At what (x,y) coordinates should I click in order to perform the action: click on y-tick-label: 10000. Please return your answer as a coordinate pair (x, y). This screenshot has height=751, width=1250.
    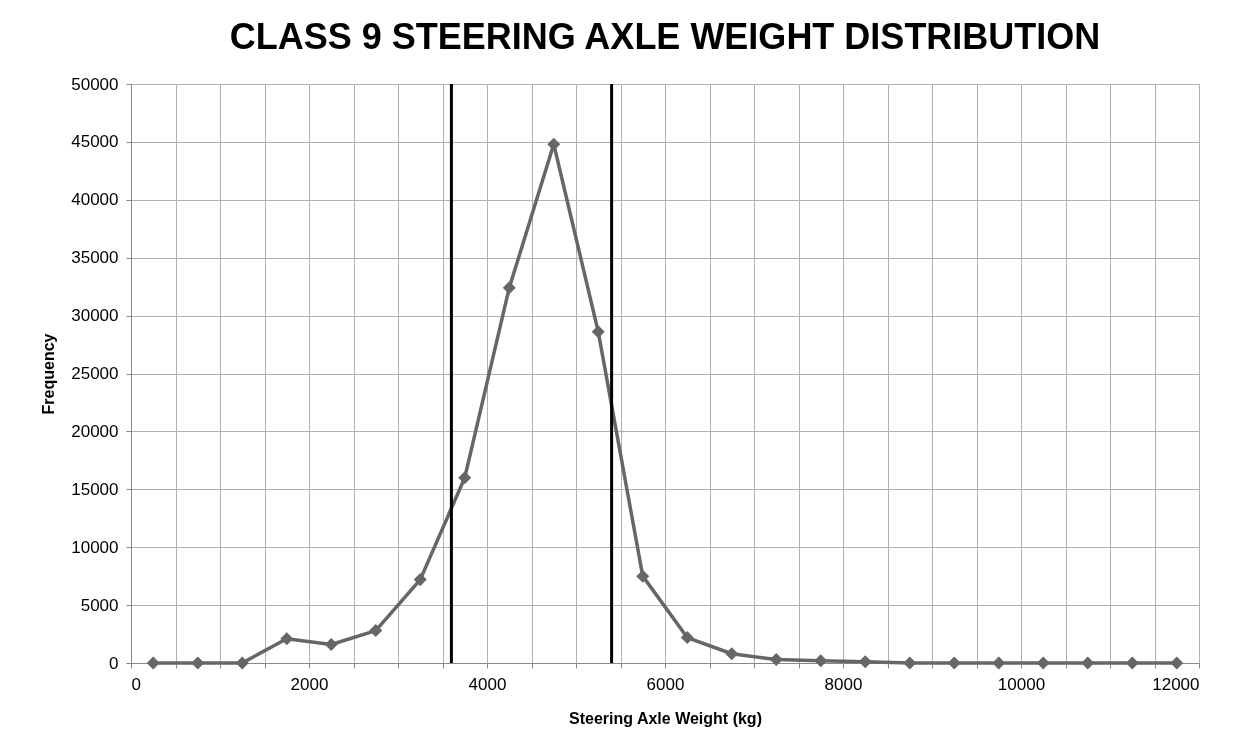
    Looking at the image, I should click on (95, 547).